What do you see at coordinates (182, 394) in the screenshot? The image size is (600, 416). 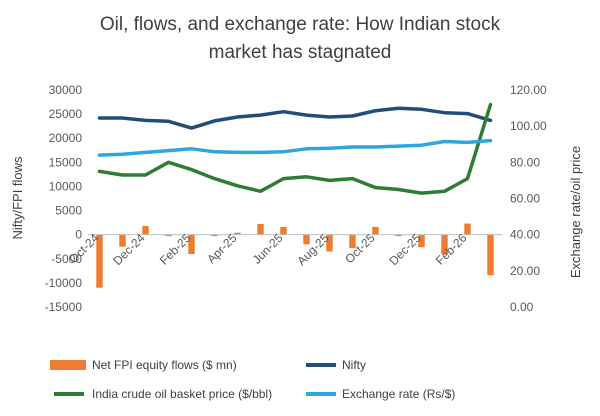 I see `legend-label-oil: India crude oil basket price ($/bbl)` at bounding box center [182, 394].